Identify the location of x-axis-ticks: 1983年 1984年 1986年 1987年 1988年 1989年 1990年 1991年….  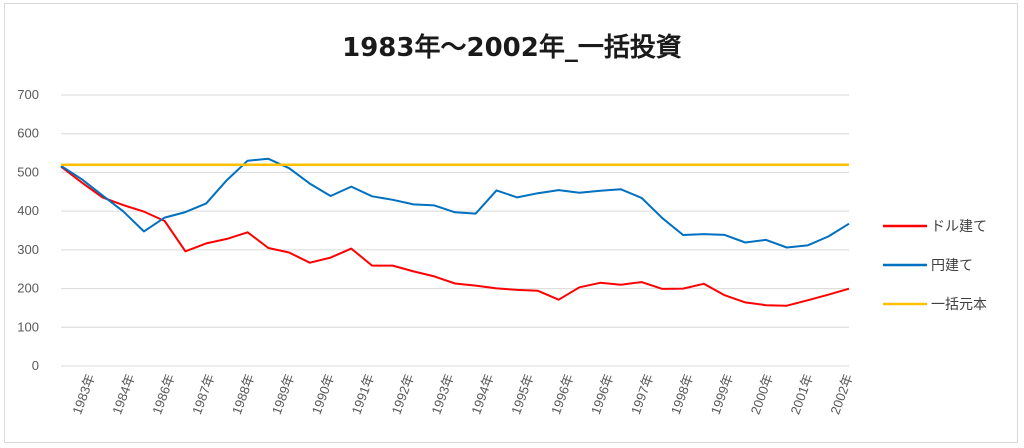
(462, 394).